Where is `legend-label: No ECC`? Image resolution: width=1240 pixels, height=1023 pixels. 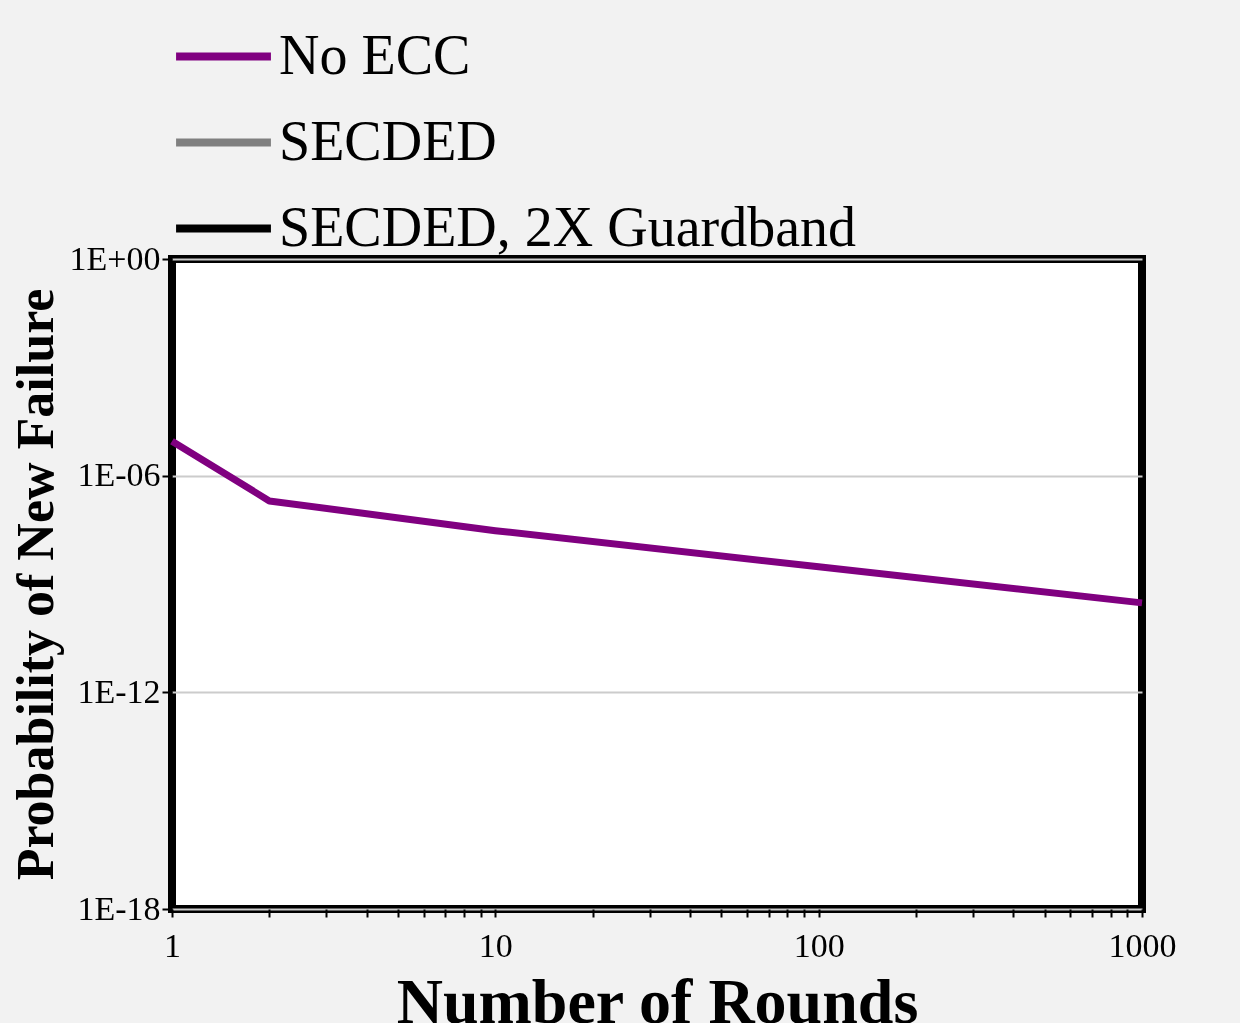
legend-label: No ECC is located at coordinates (375, 54).